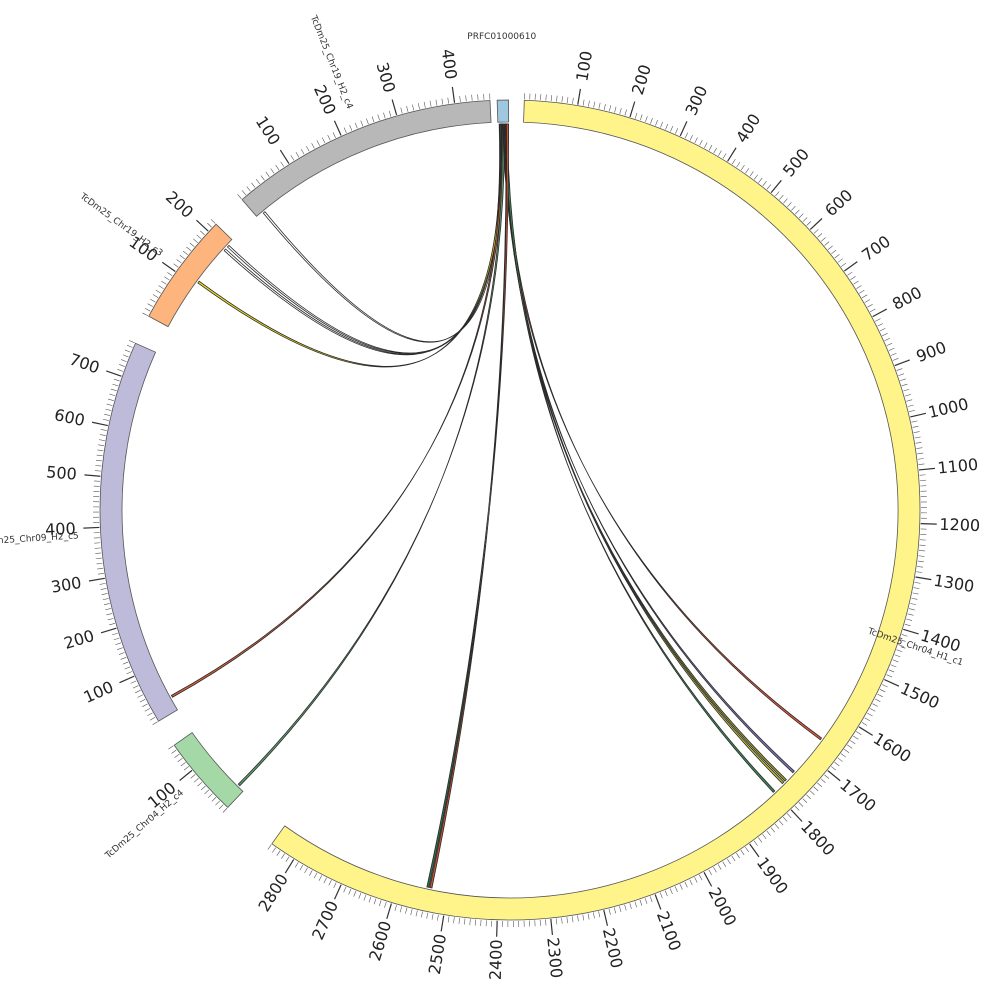  What do you see at coordinates (120, 225) in the screenshot?
I see `sequence-name-label: TcDm25_Chr19_H2_c3` at bounding box center [120, 225].